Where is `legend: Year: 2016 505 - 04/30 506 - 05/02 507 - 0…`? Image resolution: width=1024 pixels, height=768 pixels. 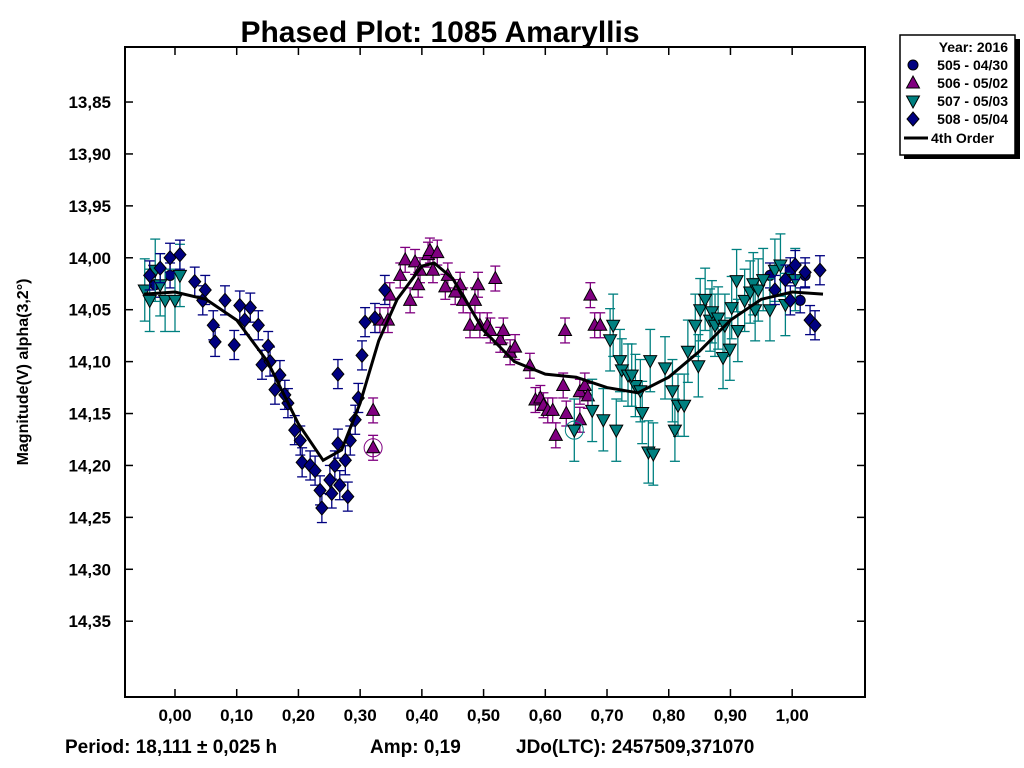 legend: Year: 2016 505 - 04/30 506 - 05/02 507 - 0… is located at coordinates (959, 96).